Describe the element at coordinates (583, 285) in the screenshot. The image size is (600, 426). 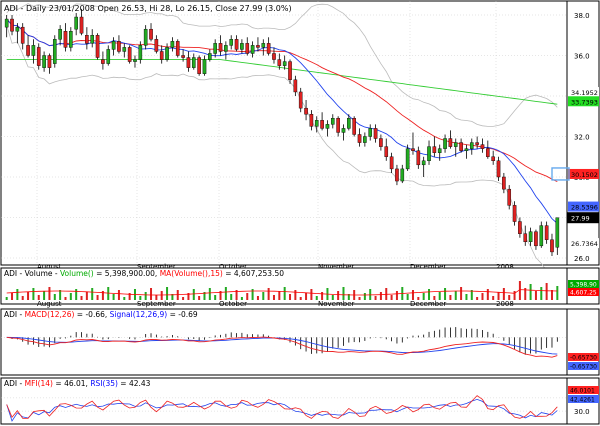
I see `volume-badge-label: 5,398,90` at that location.